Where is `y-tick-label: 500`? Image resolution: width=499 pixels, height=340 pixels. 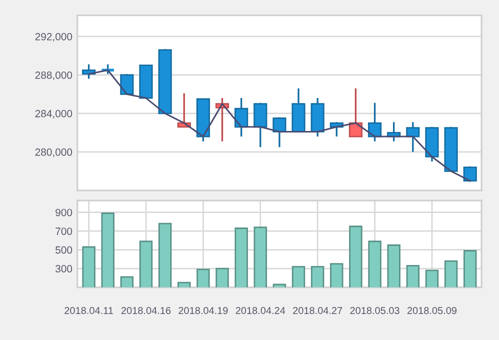
y-tick-label: 500 is located at coordinates (64, 250).